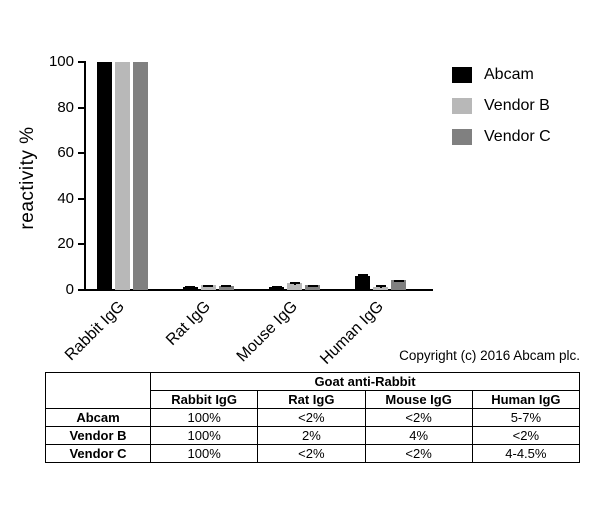 The image size is (600, 511). What do you see at coordinates (65, 107) in the screenshot?
I see `y-tick-label: 80` at bounding box center [65, 107].